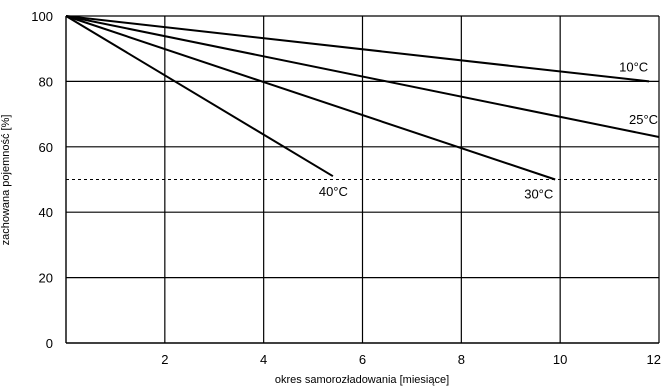 This screenshot has width=669, height=387. What do you see at coordinates (46, 147) in the screenshot?
I see `y-tick-label: 60` at bounding box center [46, 147].